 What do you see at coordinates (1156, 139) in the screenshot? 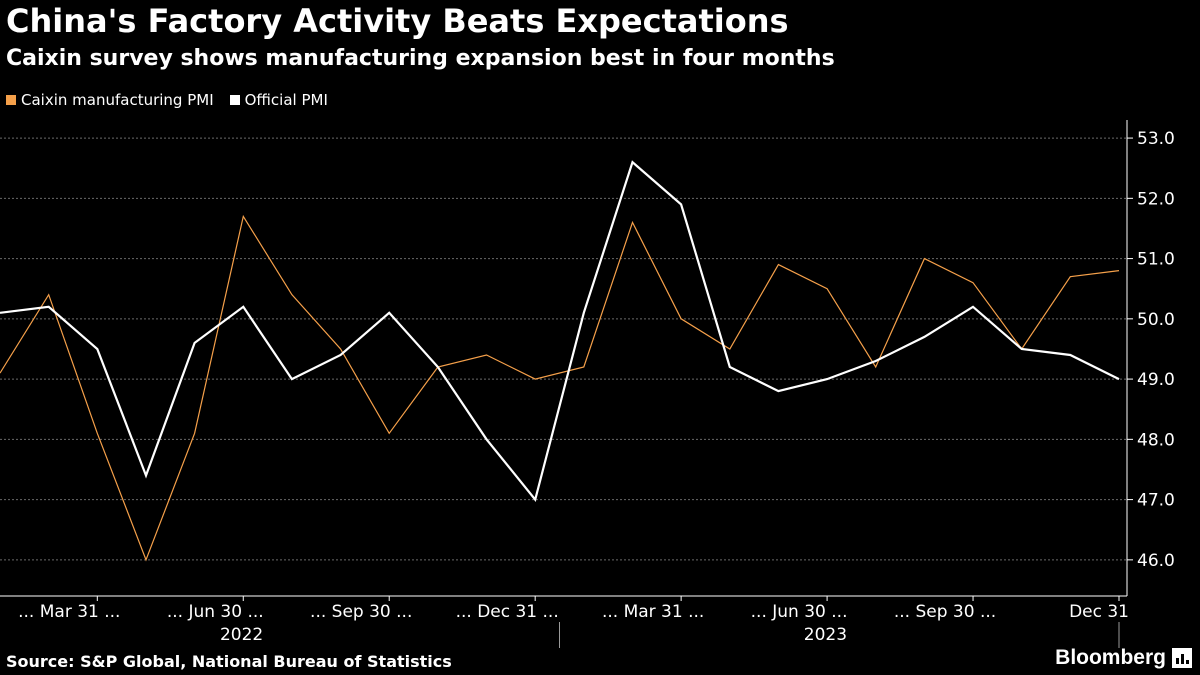
I see `y-tick-label: 53.0` at bounding box center [1156, 139].